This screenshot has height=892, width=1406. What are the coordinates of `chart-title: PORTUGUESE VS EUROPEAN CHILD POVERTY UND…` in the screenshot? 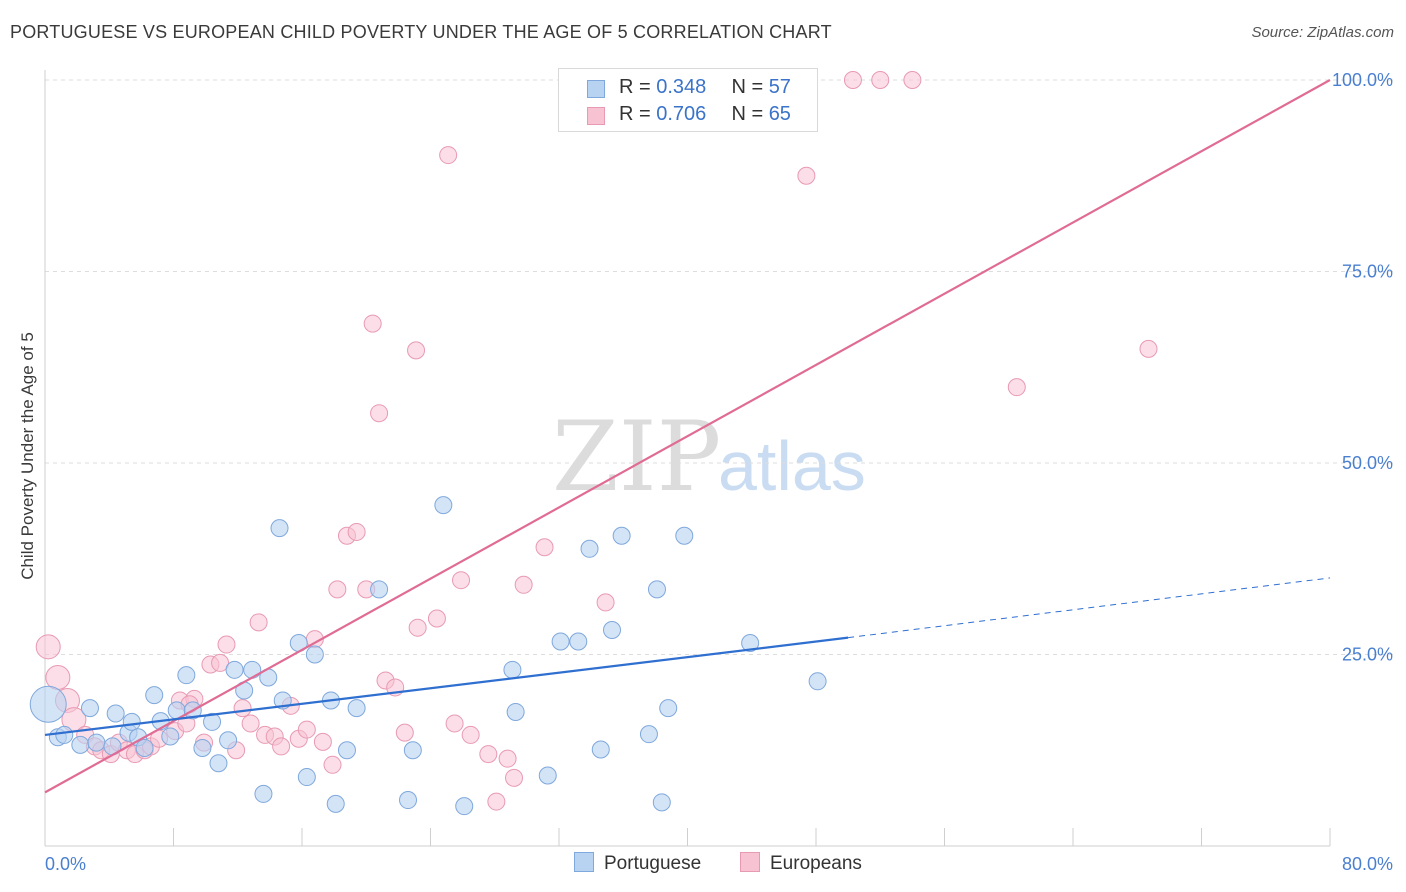 It's located at (421, 32).